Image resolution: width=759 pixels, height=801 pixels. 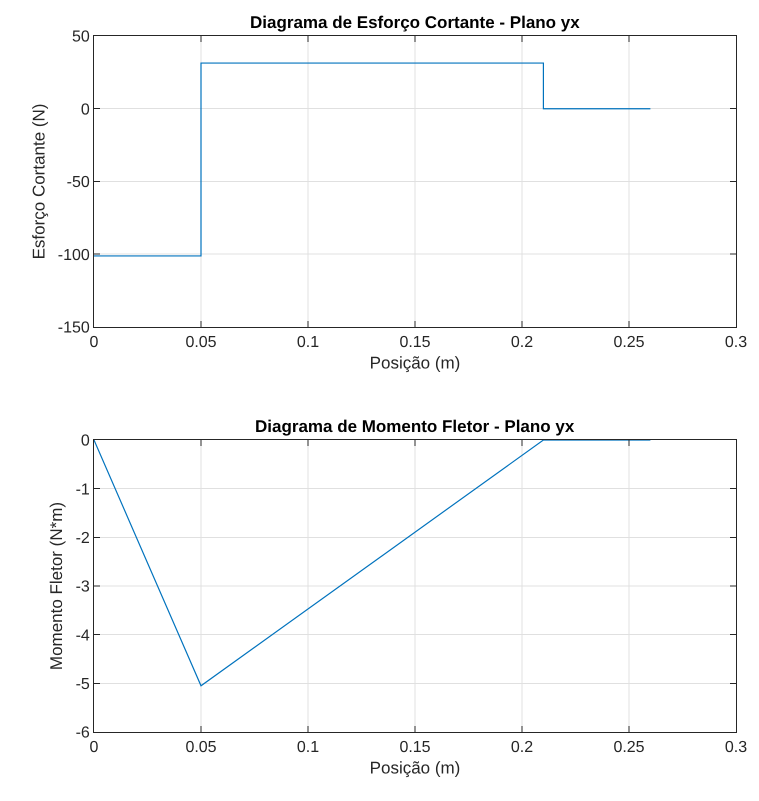 I want to click on y-tick-label: -2, so click(x=83, y=538).